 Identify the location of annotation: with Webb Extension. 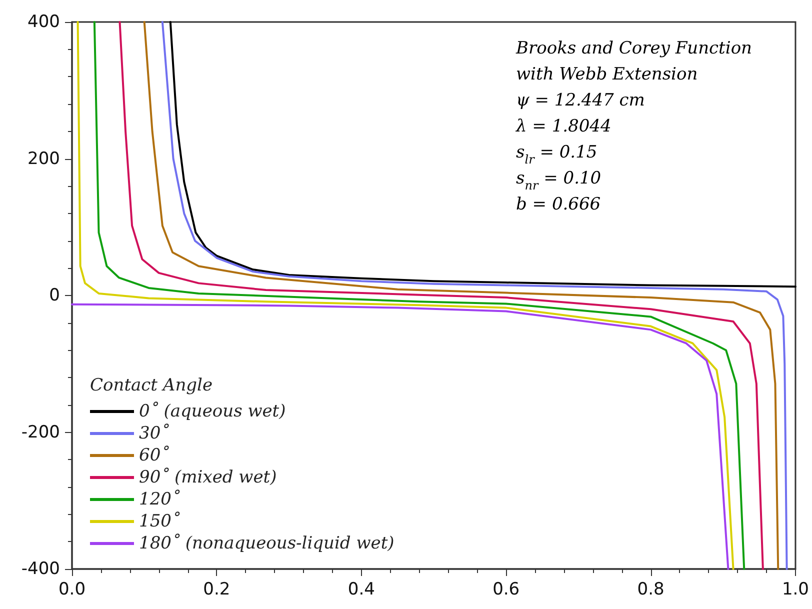
(607, 74).